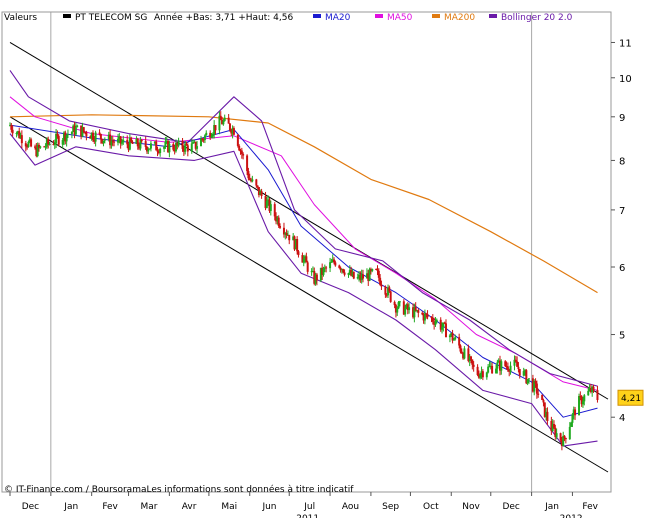 This screenshot has width=656, height=522. What do you see at coordinates (268, 507) in the screenshot?
I see `x-tick-label: Jun` at bounding box center [268, 507].